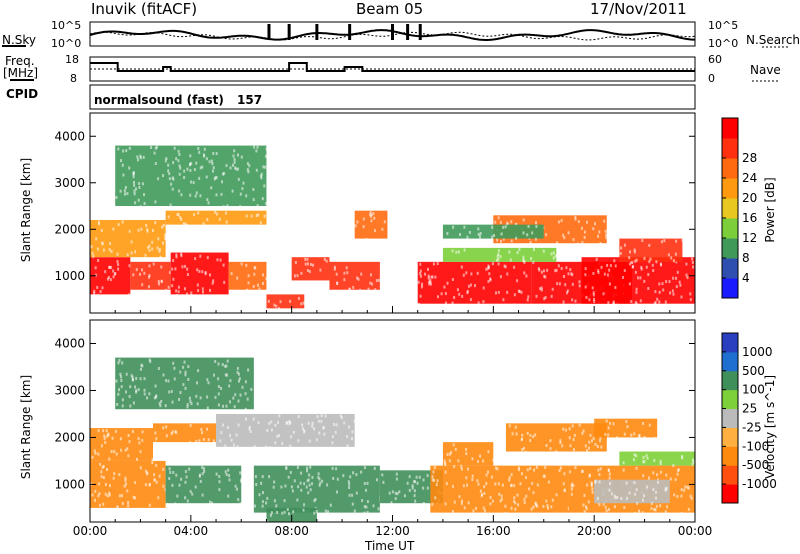  I want to click on velocity-colorbar-swatch, so click(730, 475).